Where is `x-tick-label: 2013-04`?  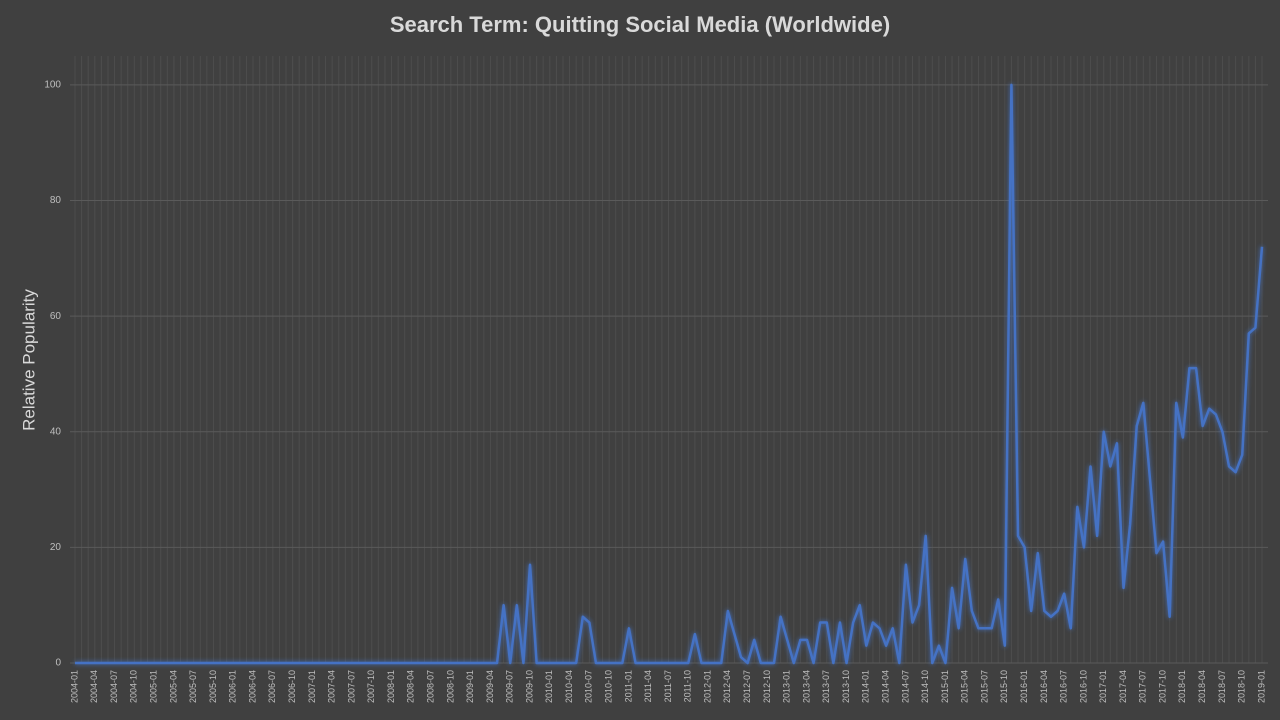
x-tick-label: 2013-04 is located at coordinates (806, 686).